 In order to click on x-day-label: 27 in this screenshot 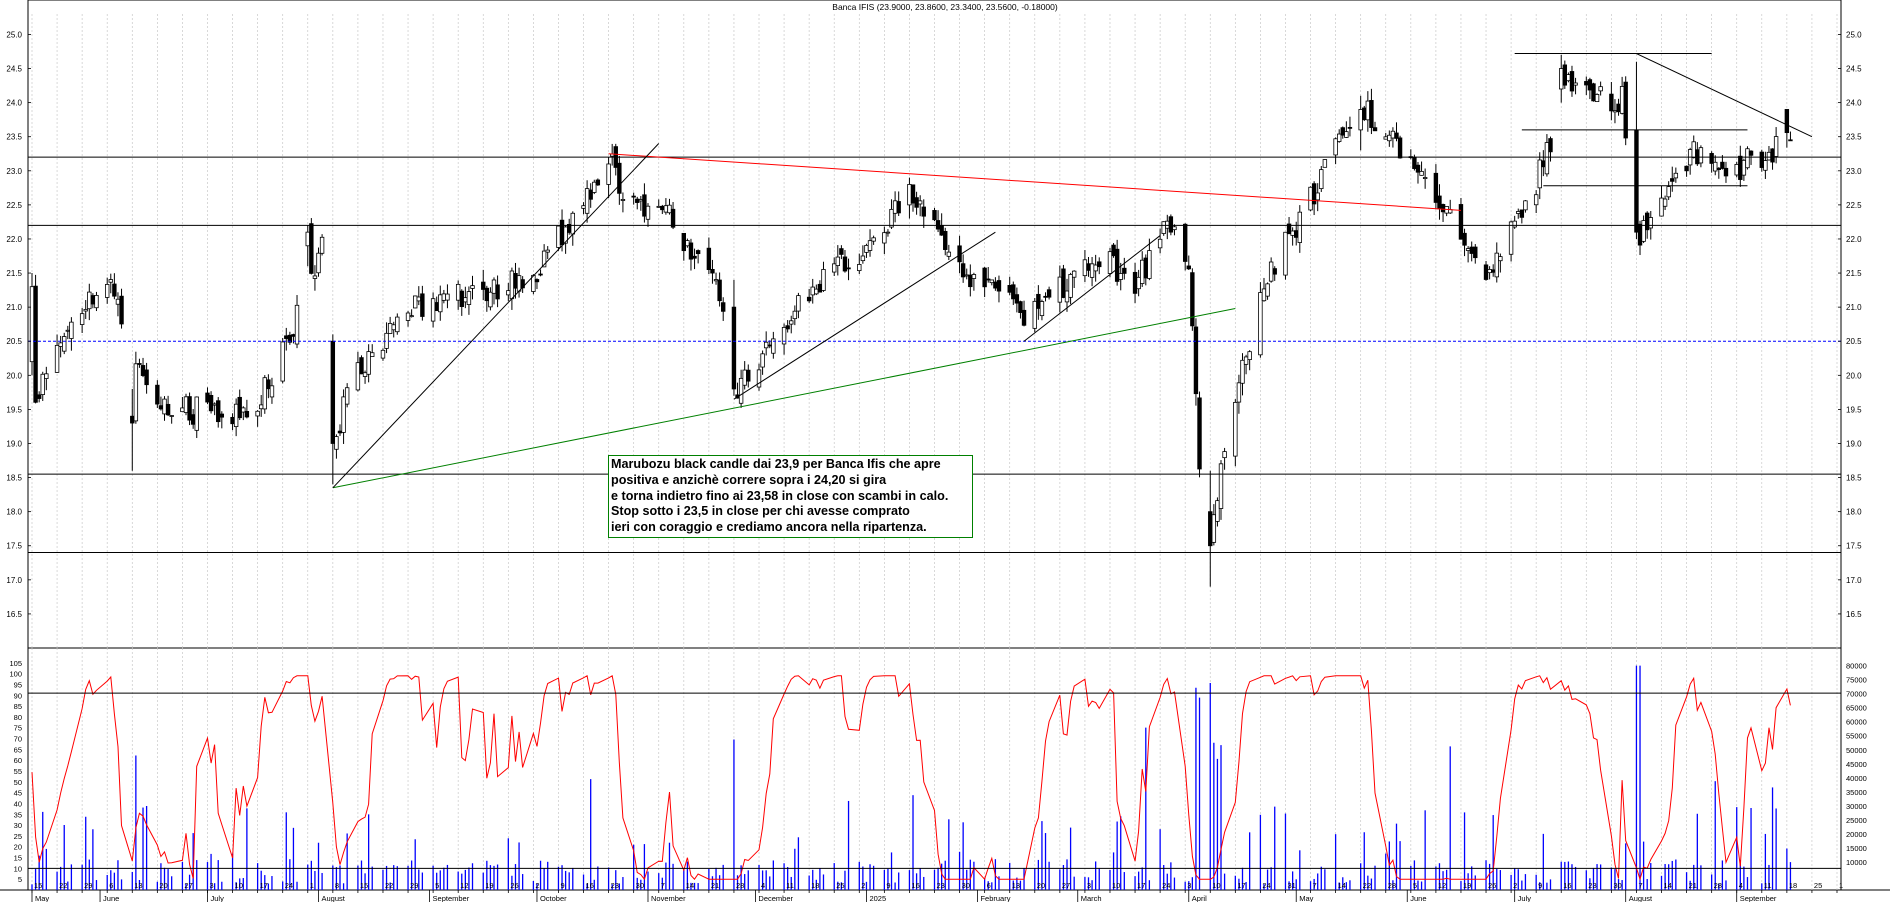, I will do `click(188, 885)`.